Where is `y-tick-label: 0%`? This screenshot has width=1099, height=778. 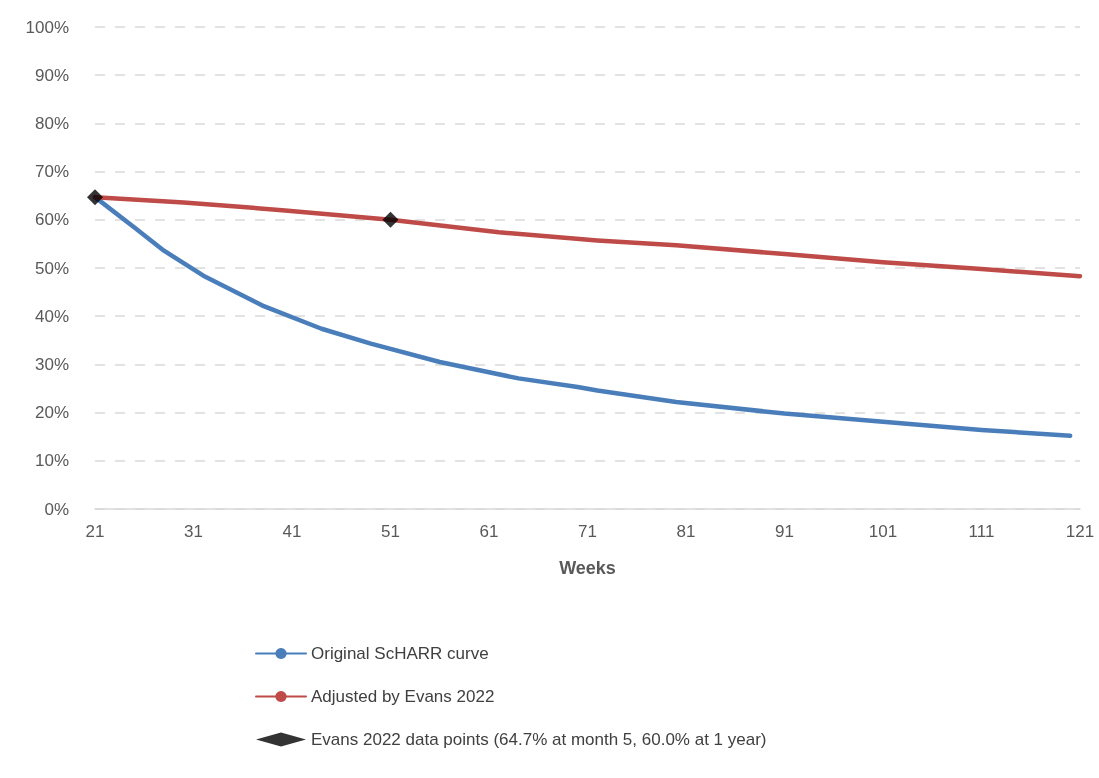 y-tick-label: 0% is located at coordinates (56, 509).